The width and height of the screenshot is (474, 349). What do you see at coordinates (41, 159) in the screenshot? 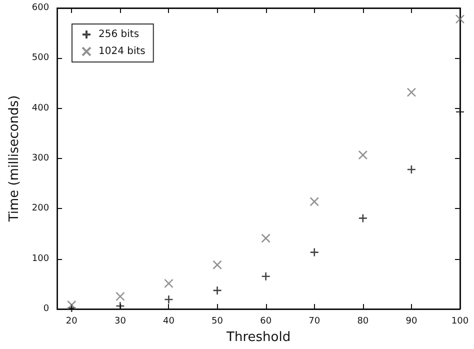
I see `y-tick-label: 300` at bounding box center [41, 159].